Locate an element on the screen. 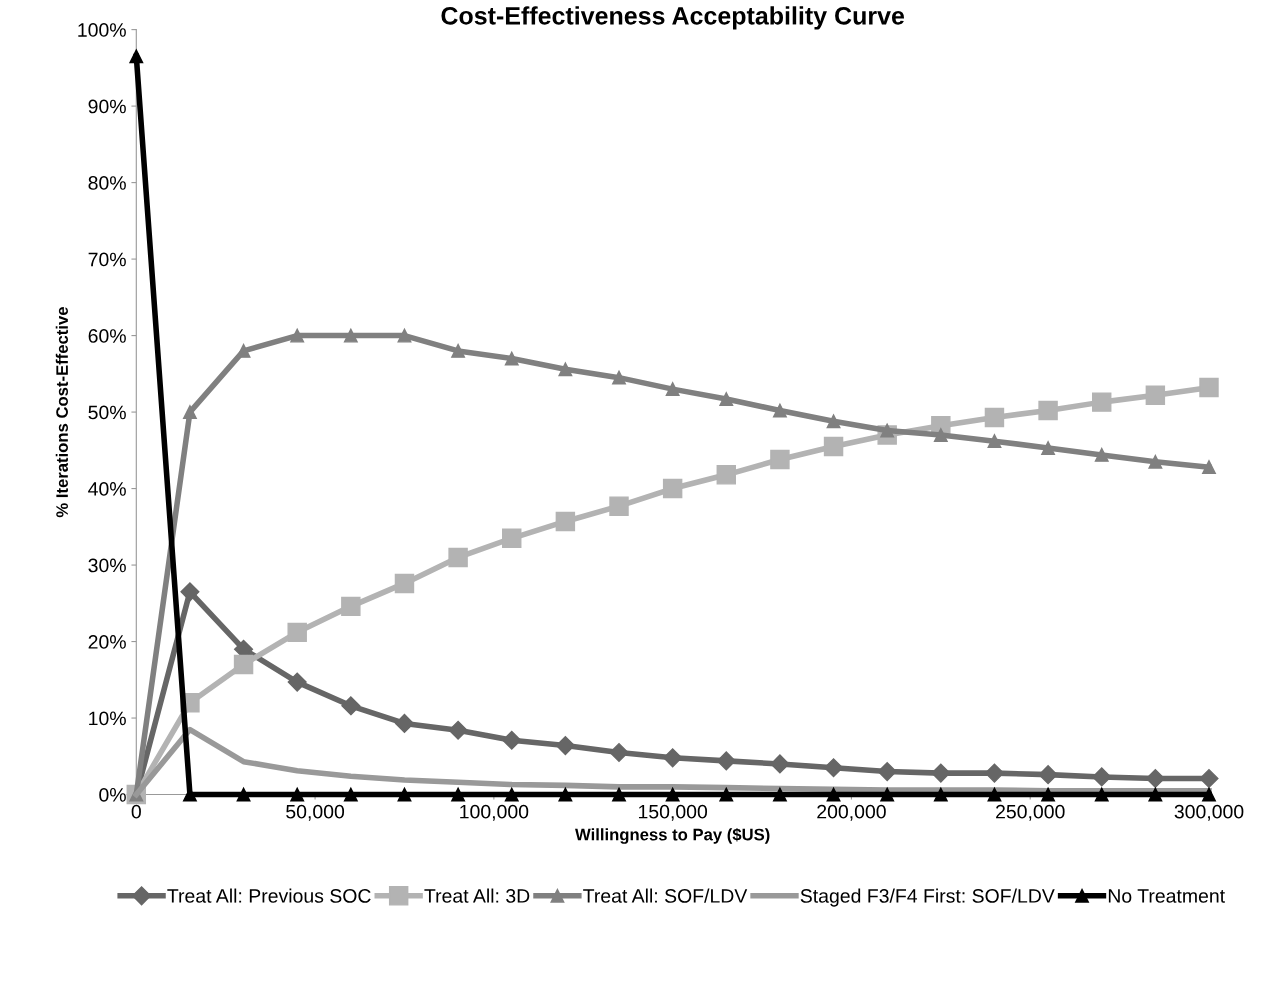 The height and width of the screenshot is (987, 1262). y-tick-label: 80% is located at coordinates (107, 183).